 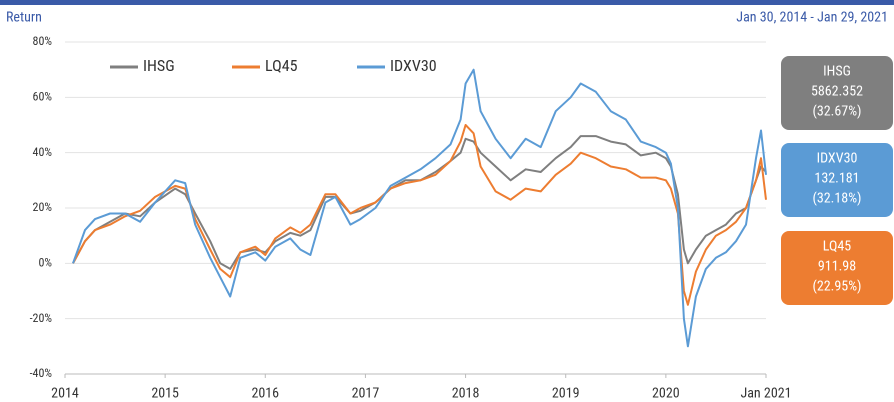 I want to click on y-tick-label: -20%, so click(x=41, y=318).